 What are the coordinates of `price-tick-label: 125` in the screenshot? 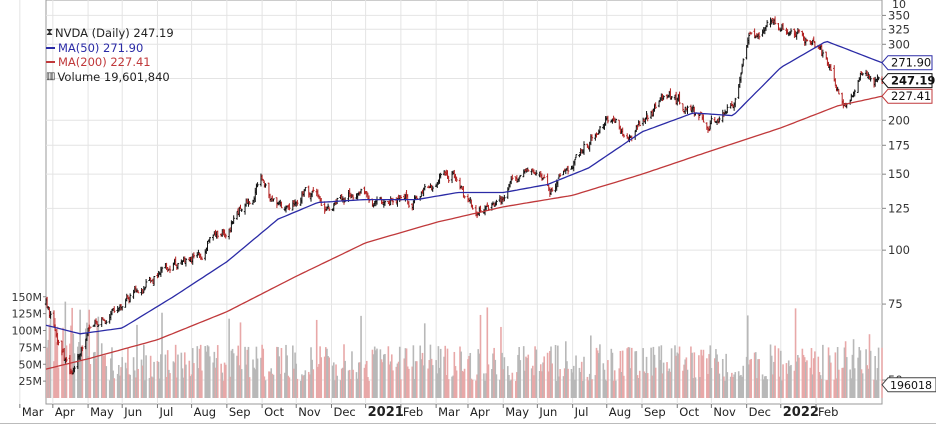 It's located at (899, 208).